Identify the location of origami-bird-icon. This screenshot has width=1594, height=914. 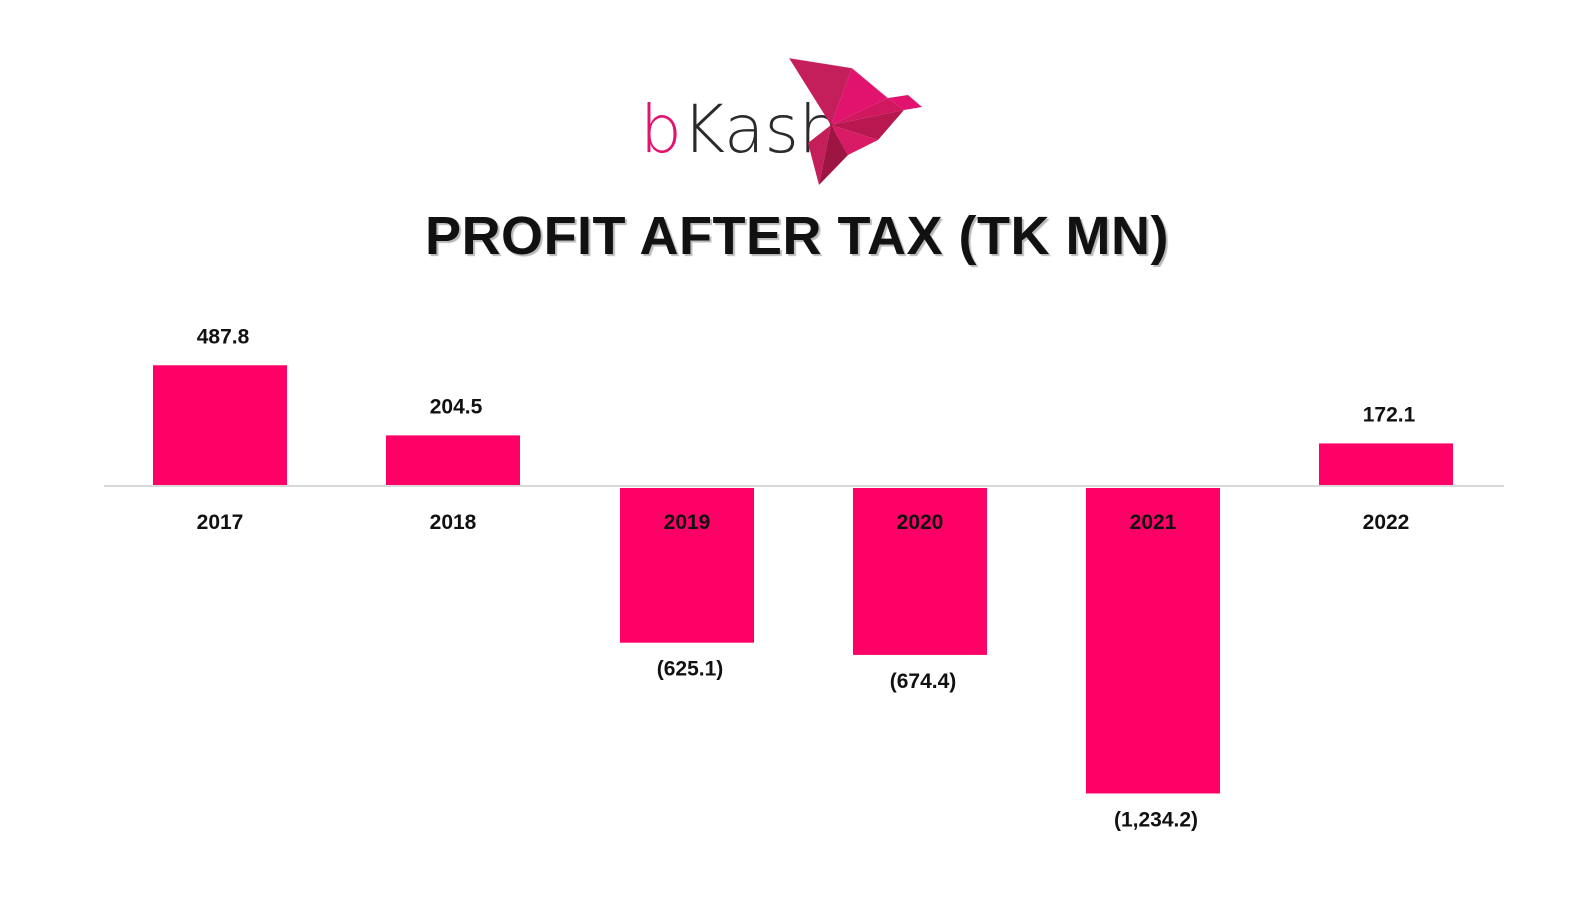
(855, 121).